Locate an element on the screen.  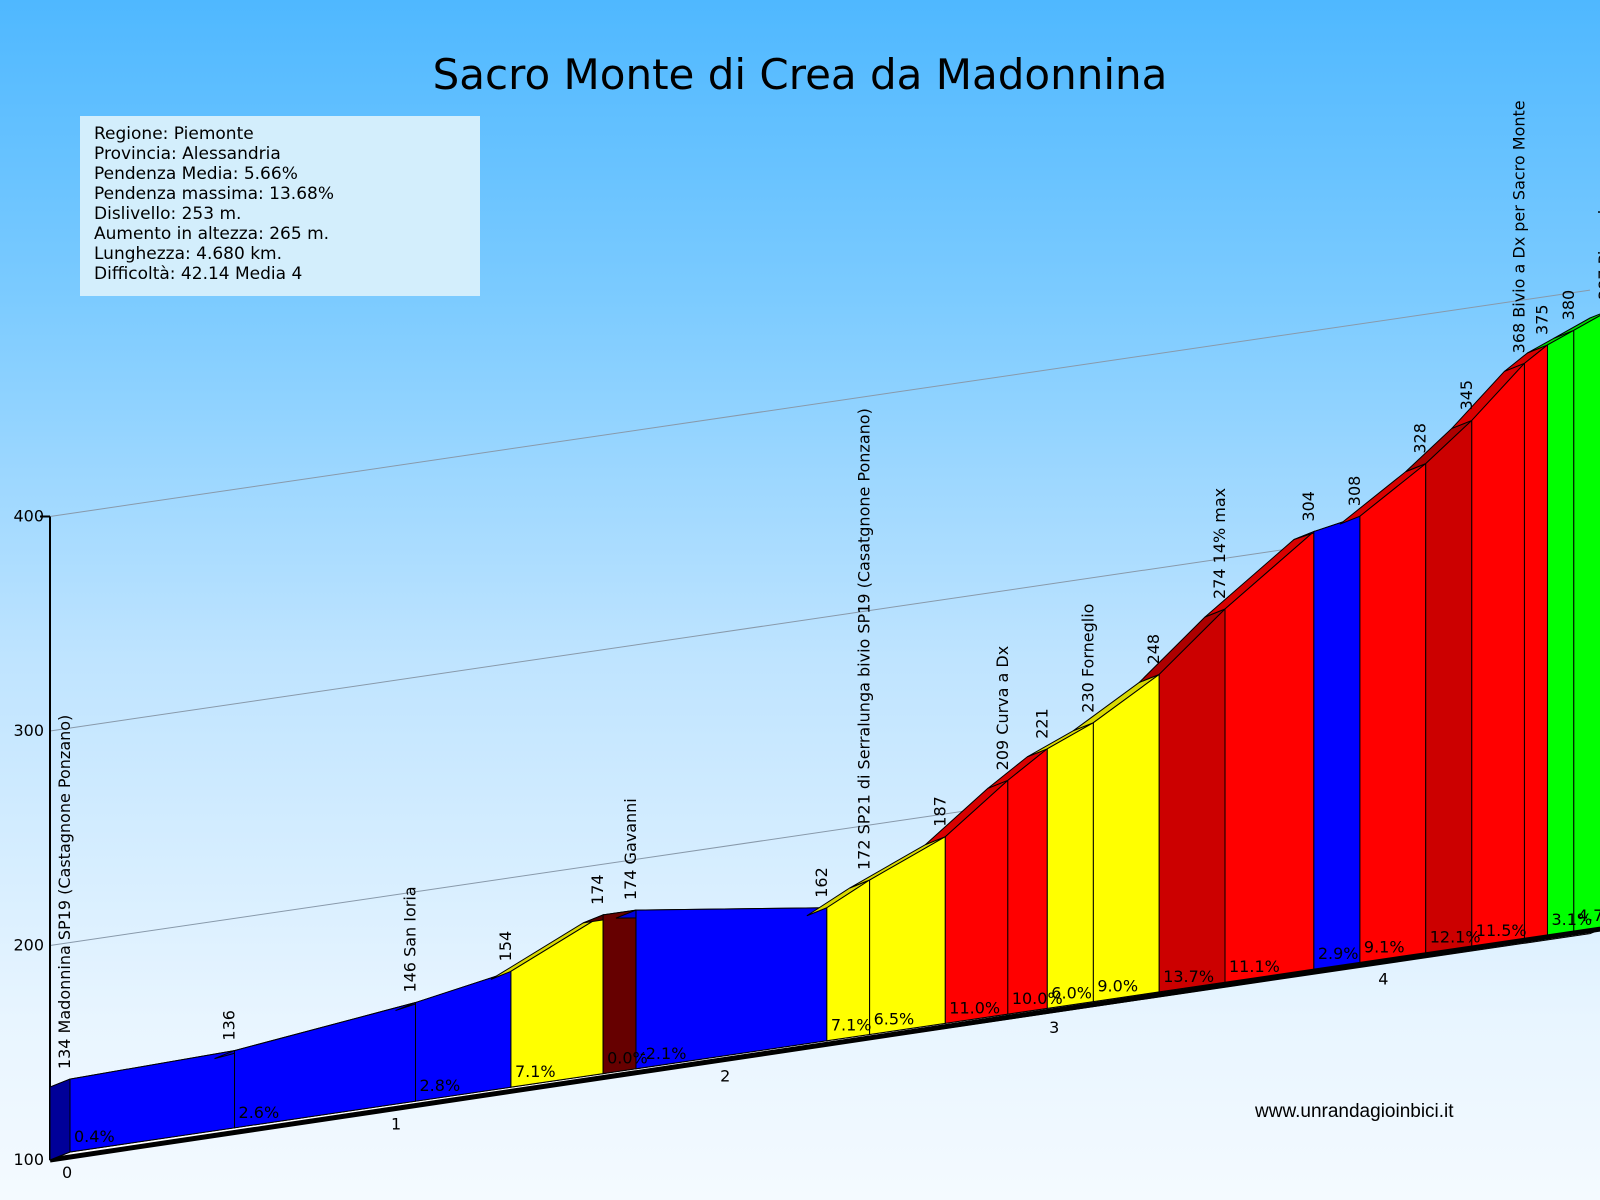
point-label: 375 is located at coordinates (1541, 319).